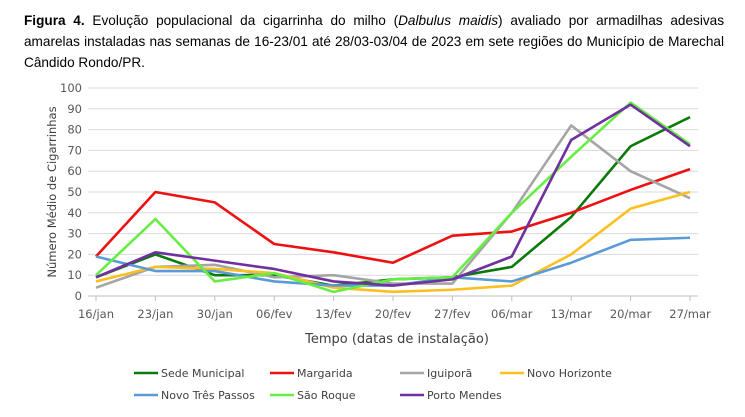  Describe the element at coordinates (449, 373) in the screenshot. I see `legend-label: Iguiporã` at that location.